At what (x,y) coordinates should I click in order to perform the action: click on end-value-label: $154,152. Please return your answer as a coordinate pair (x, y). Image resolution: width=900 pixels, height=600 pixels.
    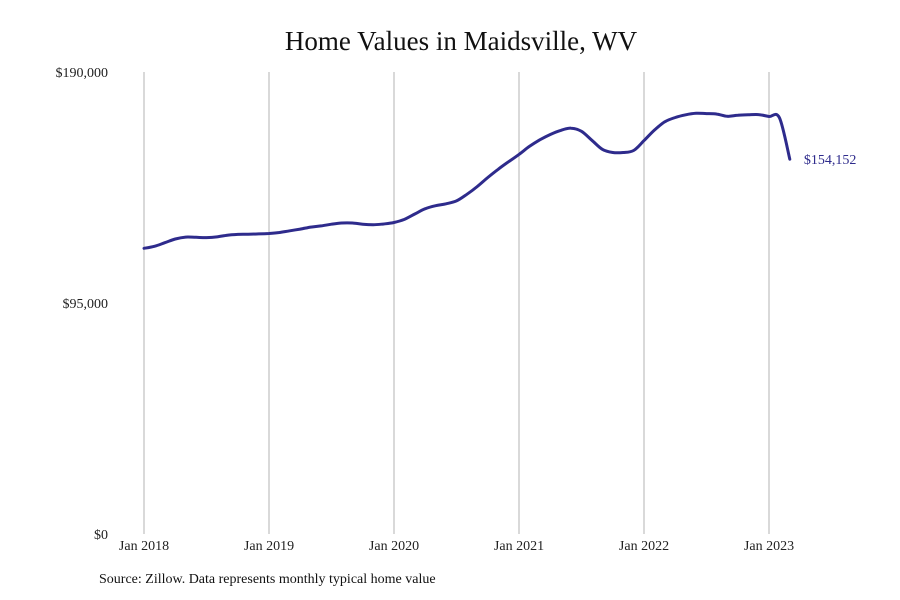
    Looking at the image, I should click on (830, 160).